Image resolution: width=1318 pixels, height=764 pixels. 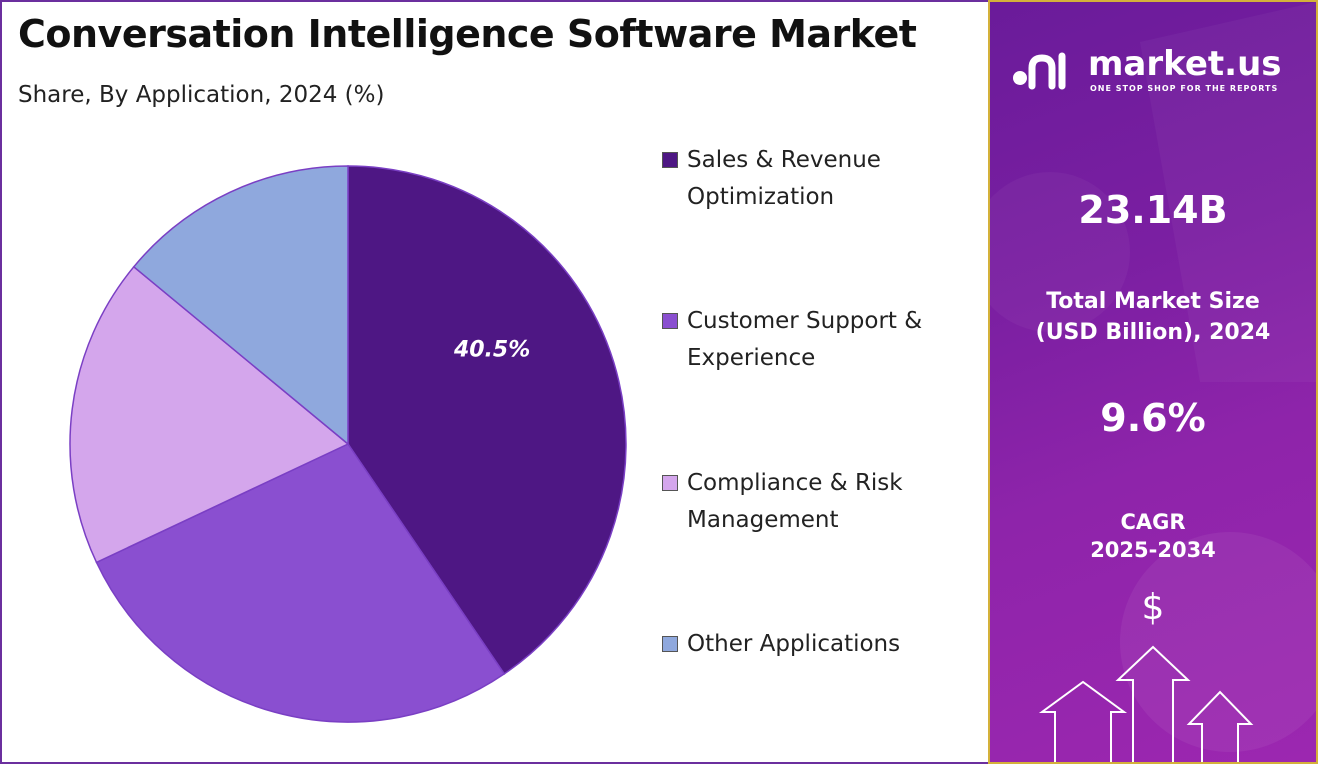 I want to click on pie-slice-compliance, so click(x=209, y=414).